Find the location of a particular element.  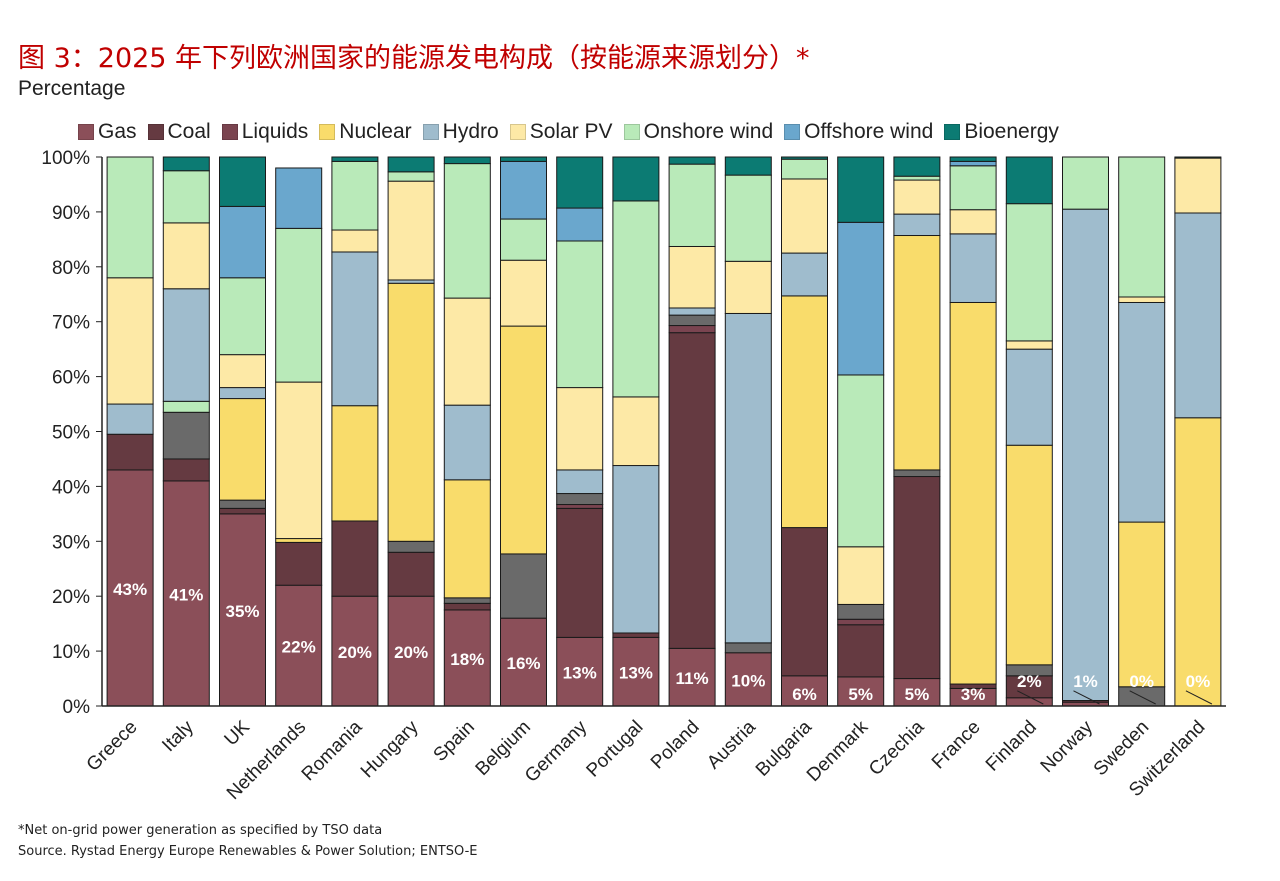

x-tick-label: UK is located at coordinates (238, 733).